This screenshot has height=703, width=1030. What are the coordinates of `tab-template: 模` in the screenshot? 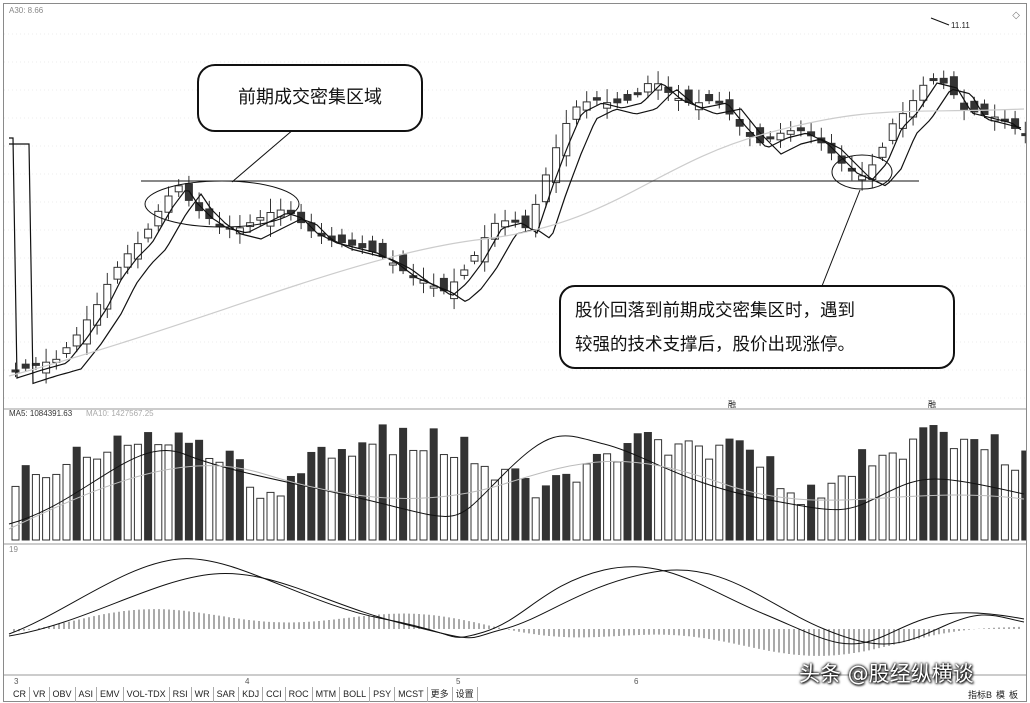 It's located at (1000, 695).